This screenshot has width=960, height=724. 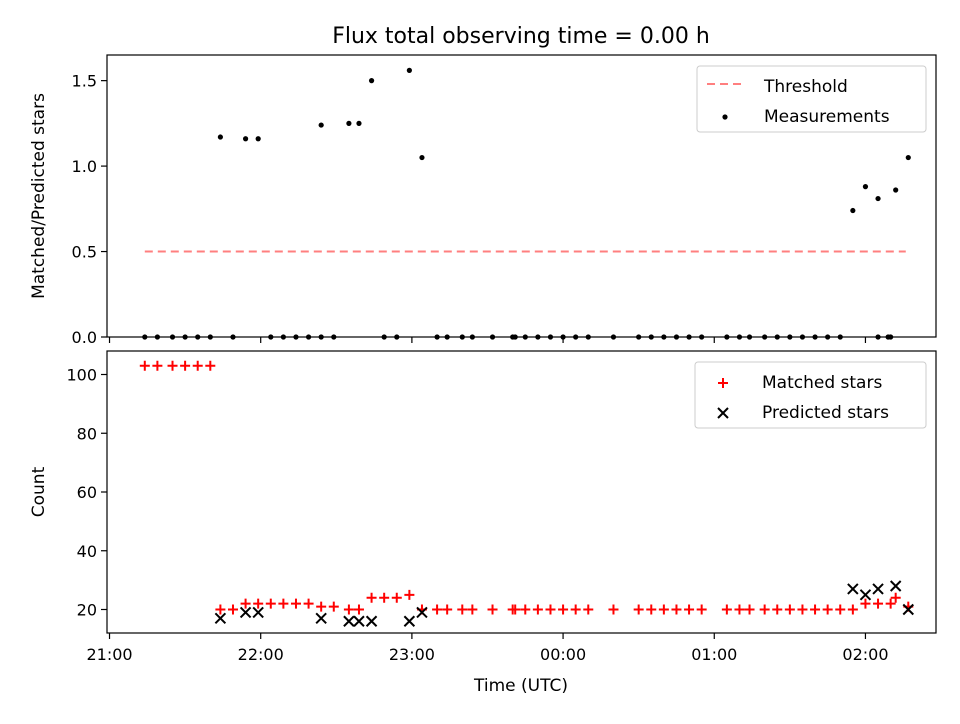 What do you see at coordinates (84, 337) in the screenshot?
I see `ratio-y-tick-label: 0.0` at bounding box center [84, 337].